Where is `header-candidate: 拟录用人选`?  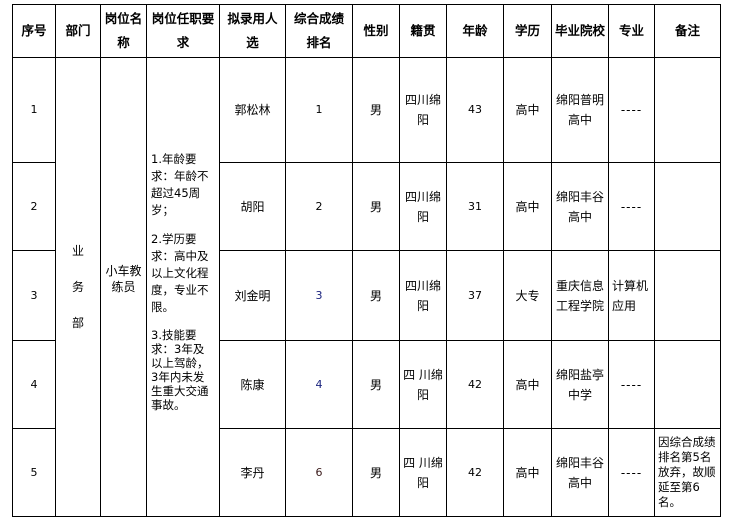 header-candidate: 拟录用人选 is located at coordinates (252, 31).